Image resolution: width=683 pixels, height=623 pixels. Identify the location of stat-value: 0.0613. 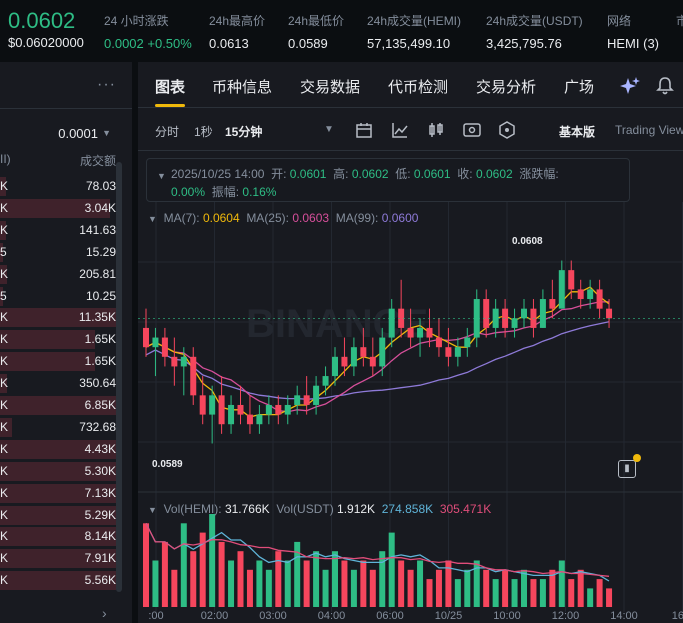
(229, 43).